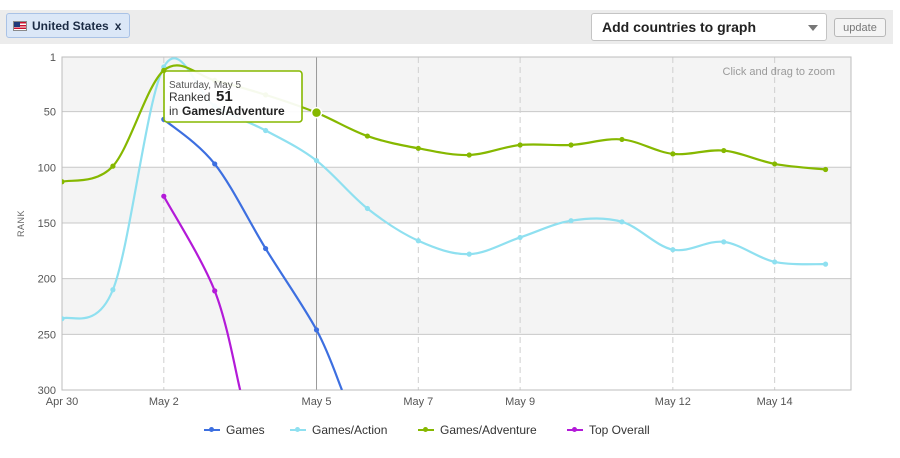 The height and width of the screenshot is (458, 900). What do you see at coordinates (47, 280) in the screenshot?
I see `y-tick-label: 200` at bounding box center [47, 280].